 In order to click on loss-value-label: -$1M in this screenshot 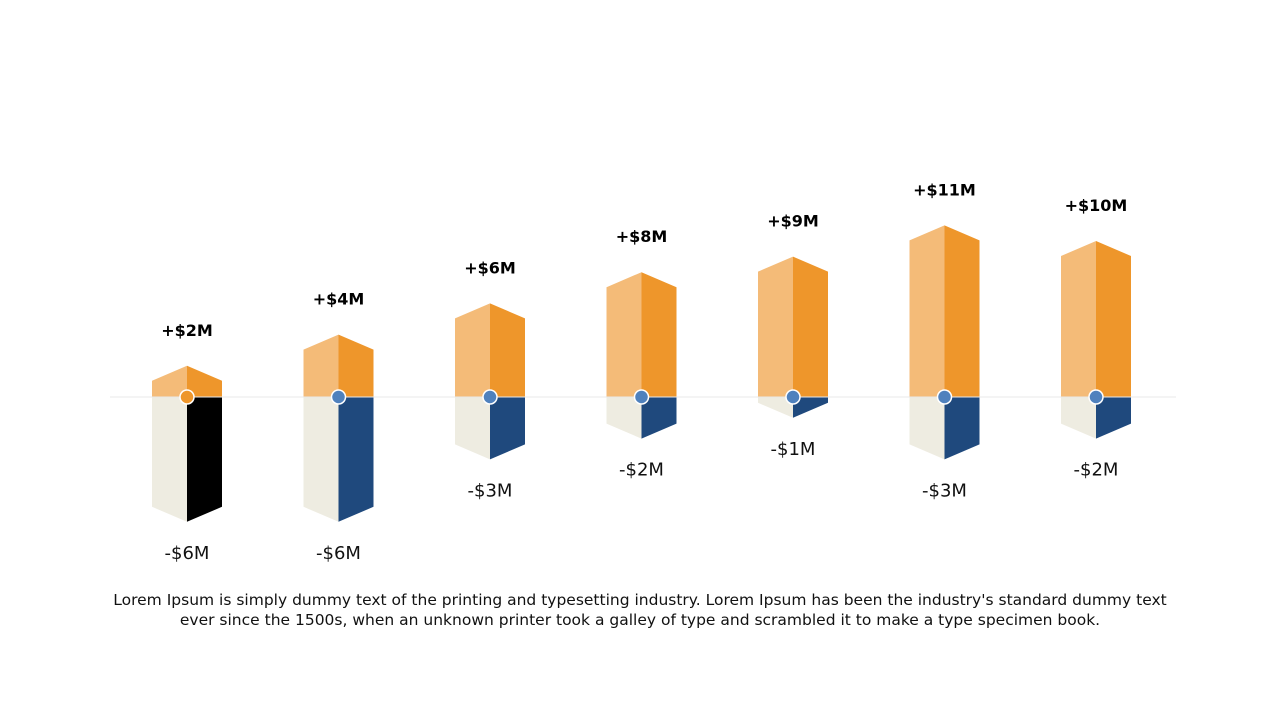, I will do `click(793, 449)`.